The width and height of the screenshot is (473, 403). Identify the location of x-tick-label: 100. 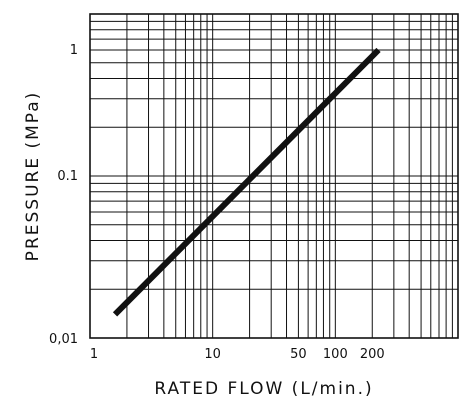
(335, 354).